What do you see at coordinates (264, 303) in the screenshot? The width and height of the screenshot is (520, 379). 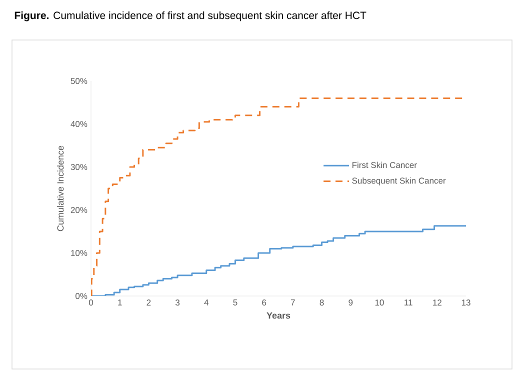 I see `x-tick-label: 6` at bounding box center [264, 303].